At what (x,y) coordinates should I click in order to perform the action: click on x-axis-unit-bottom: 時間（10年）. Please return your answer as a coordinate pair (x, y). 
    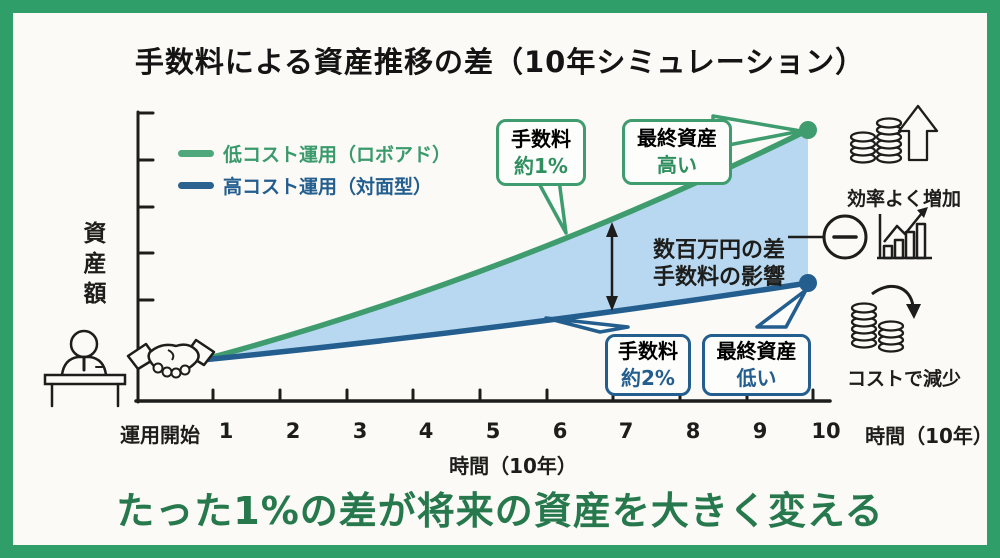
    Looking at the image, I should click on (513, 466).